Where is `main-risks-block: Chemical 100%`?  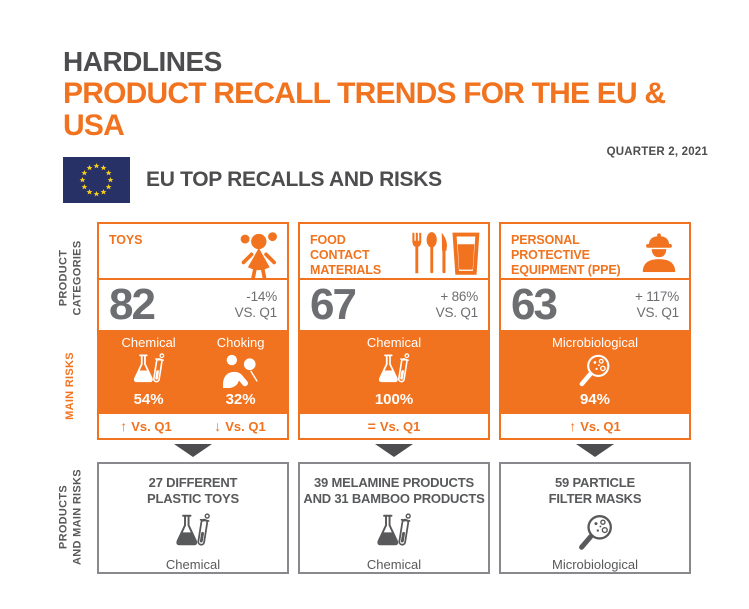
main-risks-block: Chemical 100% is located at coordinates (394, 372).